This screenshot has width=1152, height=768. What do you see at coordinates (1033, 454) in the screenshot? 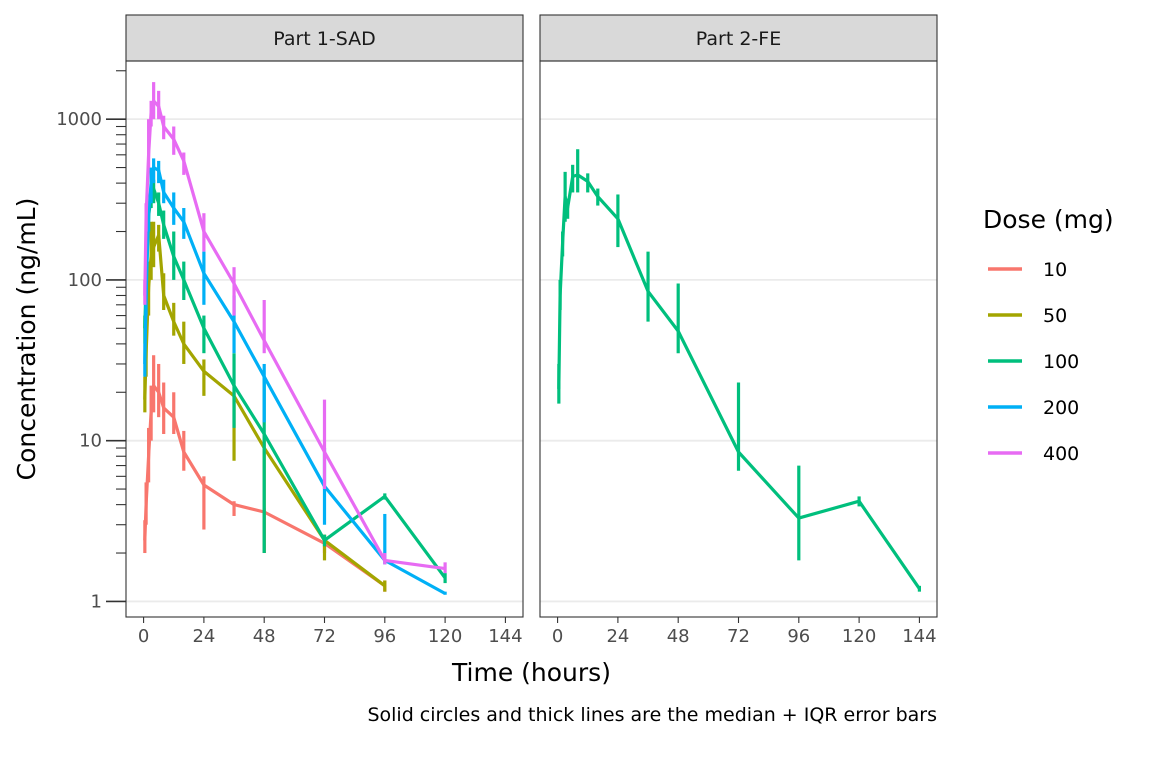
I see `legend-entry-400: 400` at bounding box center [1033, 454].